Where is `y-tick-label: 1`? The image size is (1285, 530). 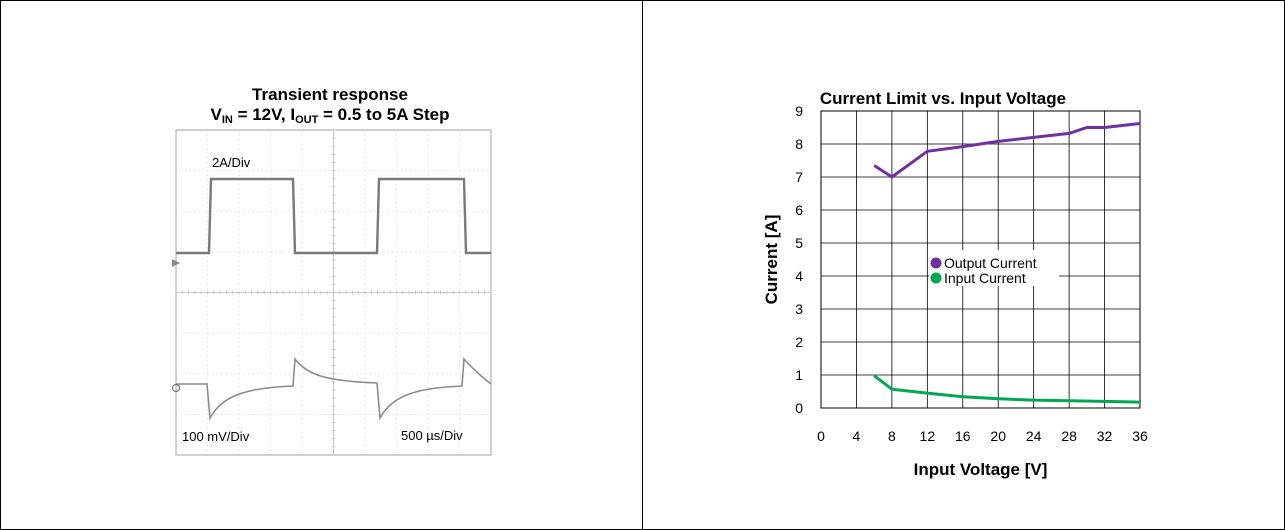
y-tick-label: 1 is located at coordinates (799, 375).